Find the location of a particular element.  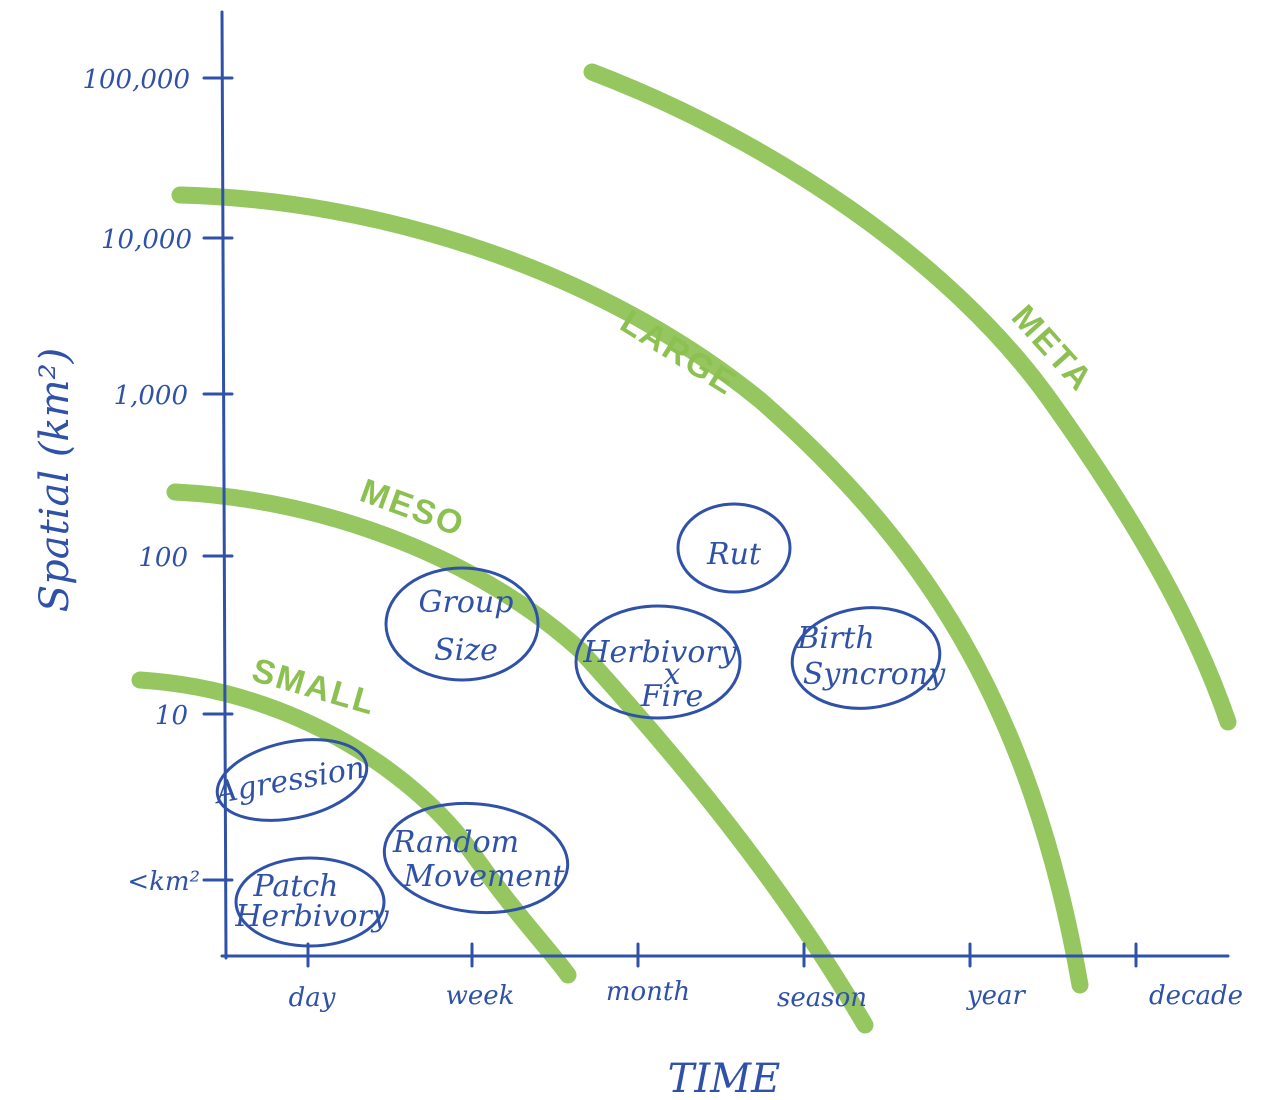

agression-label: Agression is located at coordinates (288, 780).